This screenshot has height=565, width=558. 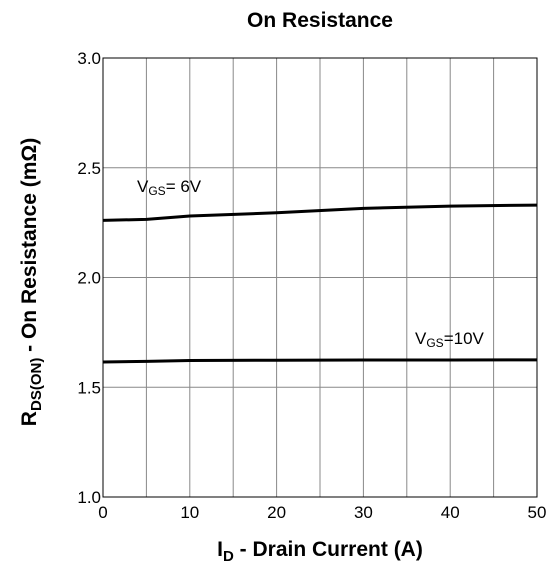 What do you see at coordinates (363, 512) in the screenshot?
I see `x-tick-label: 30` at bounding box center [363, 512].